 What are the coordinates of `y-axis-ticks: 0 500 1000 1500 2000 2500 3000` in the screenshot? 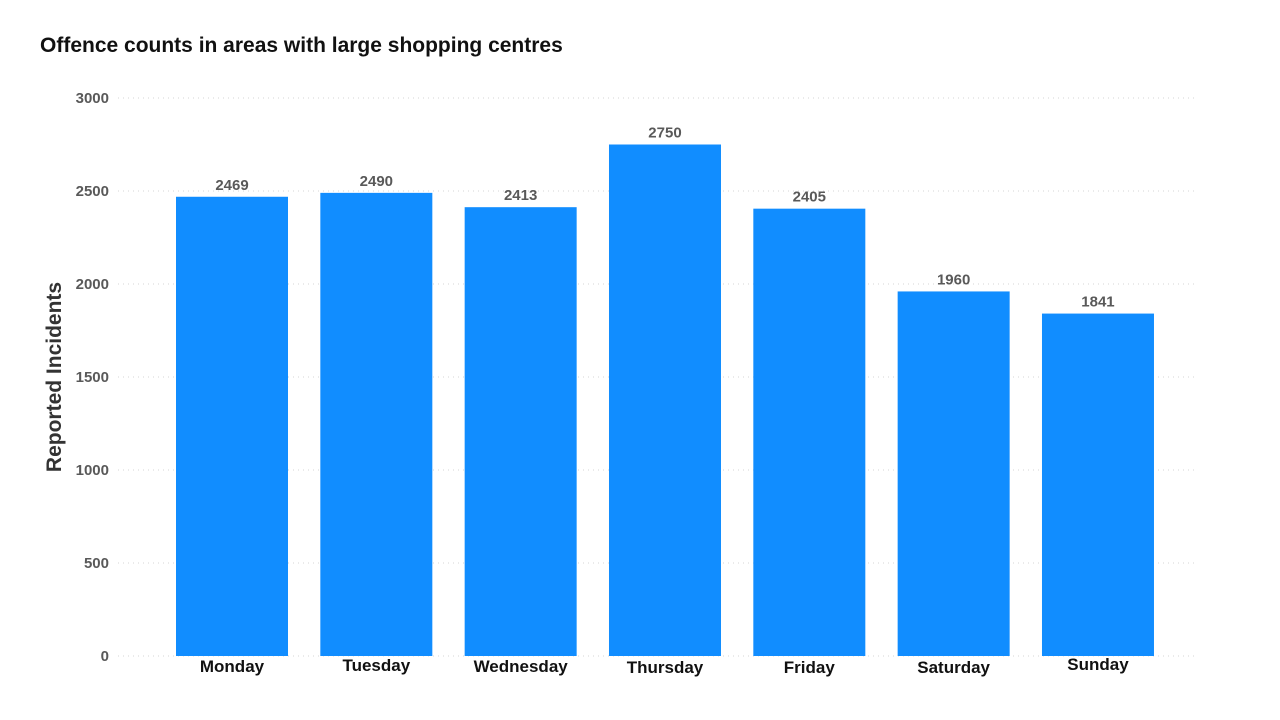 It's located at (92, 377).